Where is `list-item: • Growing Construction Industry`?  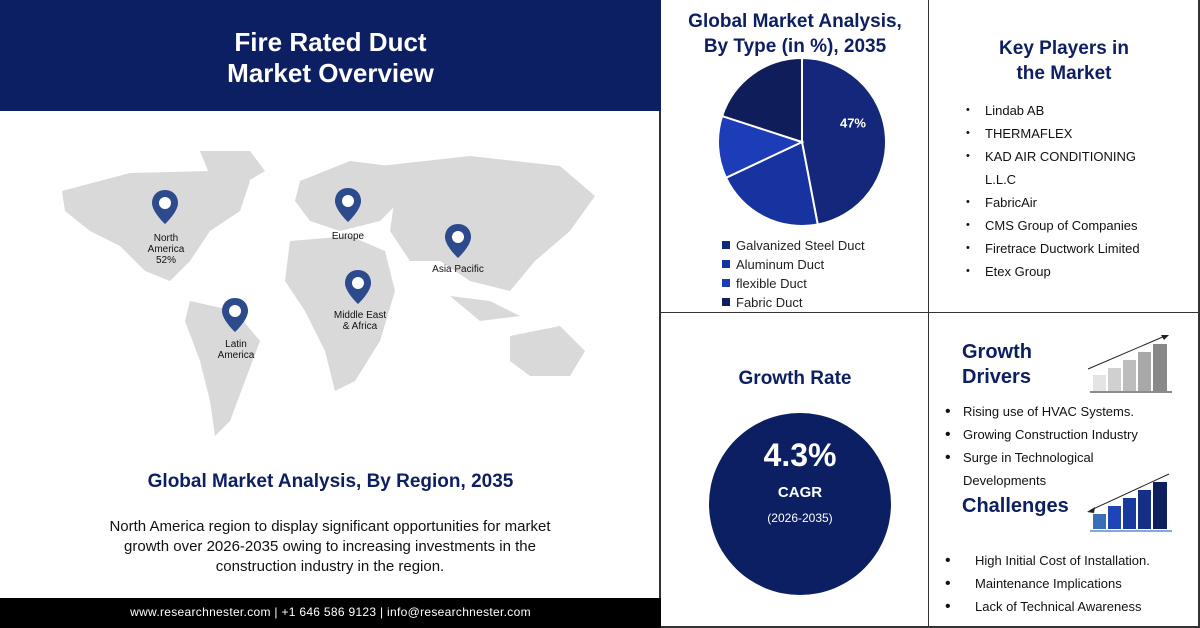 list-item: • Growing Construction Industry is located at coordinates (1041, 434).